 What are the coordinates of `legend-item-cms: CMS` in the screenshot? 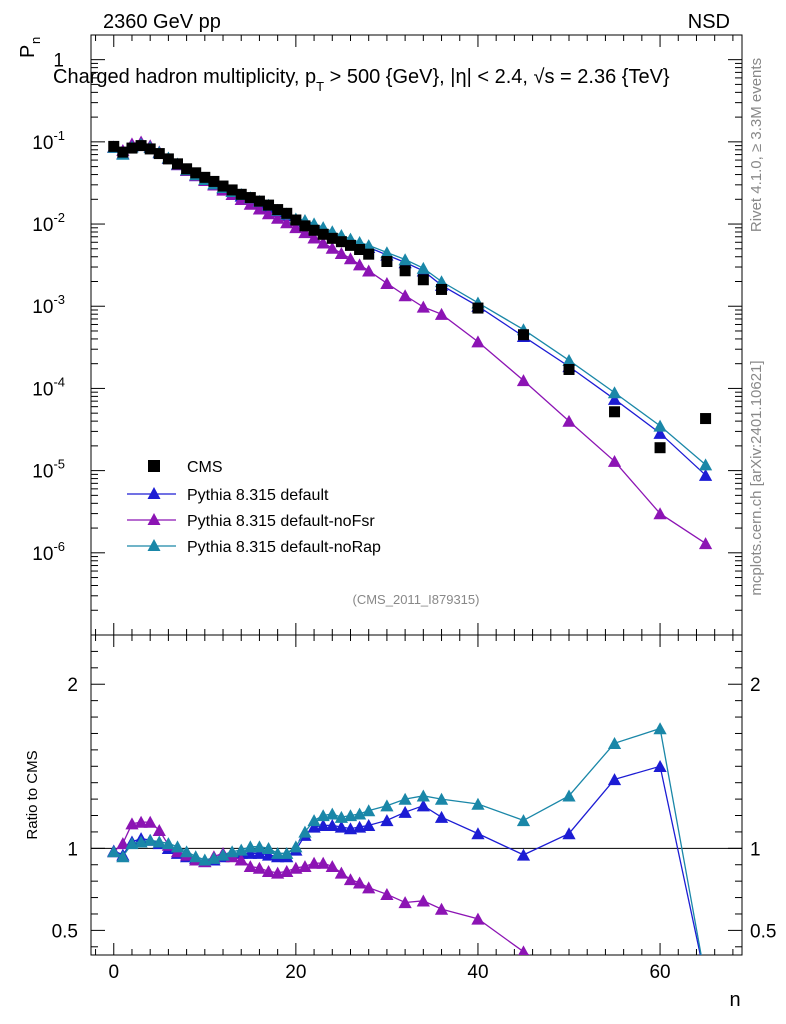 It's located at (185, 467).